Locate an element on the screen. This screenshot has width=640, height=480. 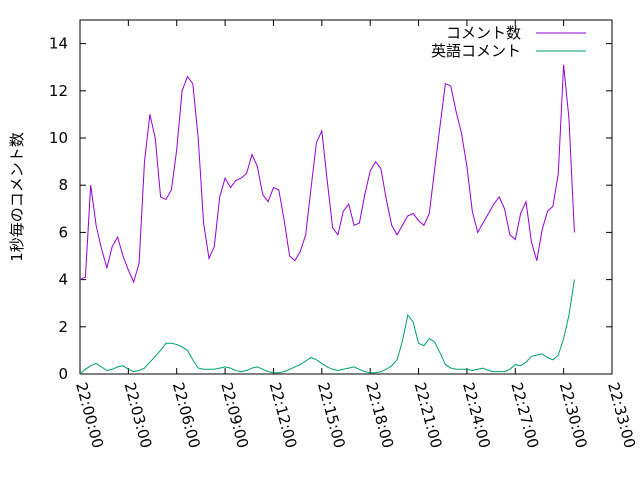
x-tick-label: 22:00:00 is located at coordinates (89, 415).